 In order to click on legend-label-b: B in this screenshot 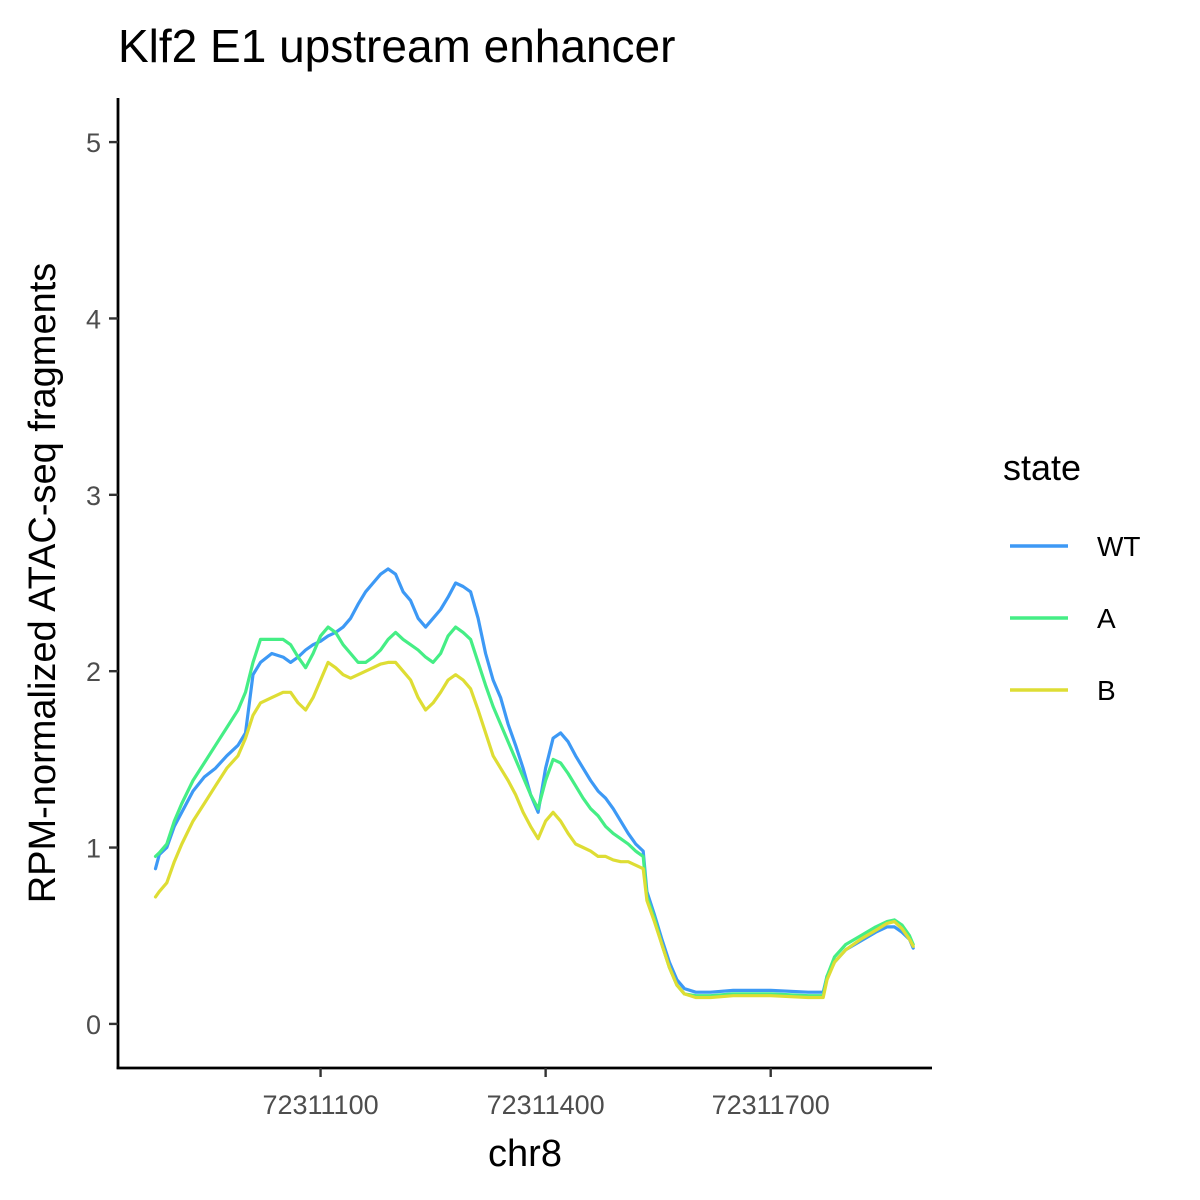, I will do `click(1106, 690)`.